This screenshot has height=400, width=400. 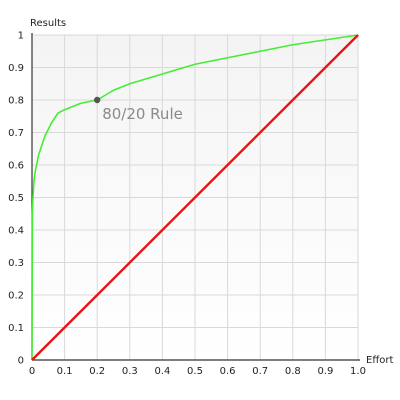 I want to click on x-tick-label: 0, so click(x=32, y=371).